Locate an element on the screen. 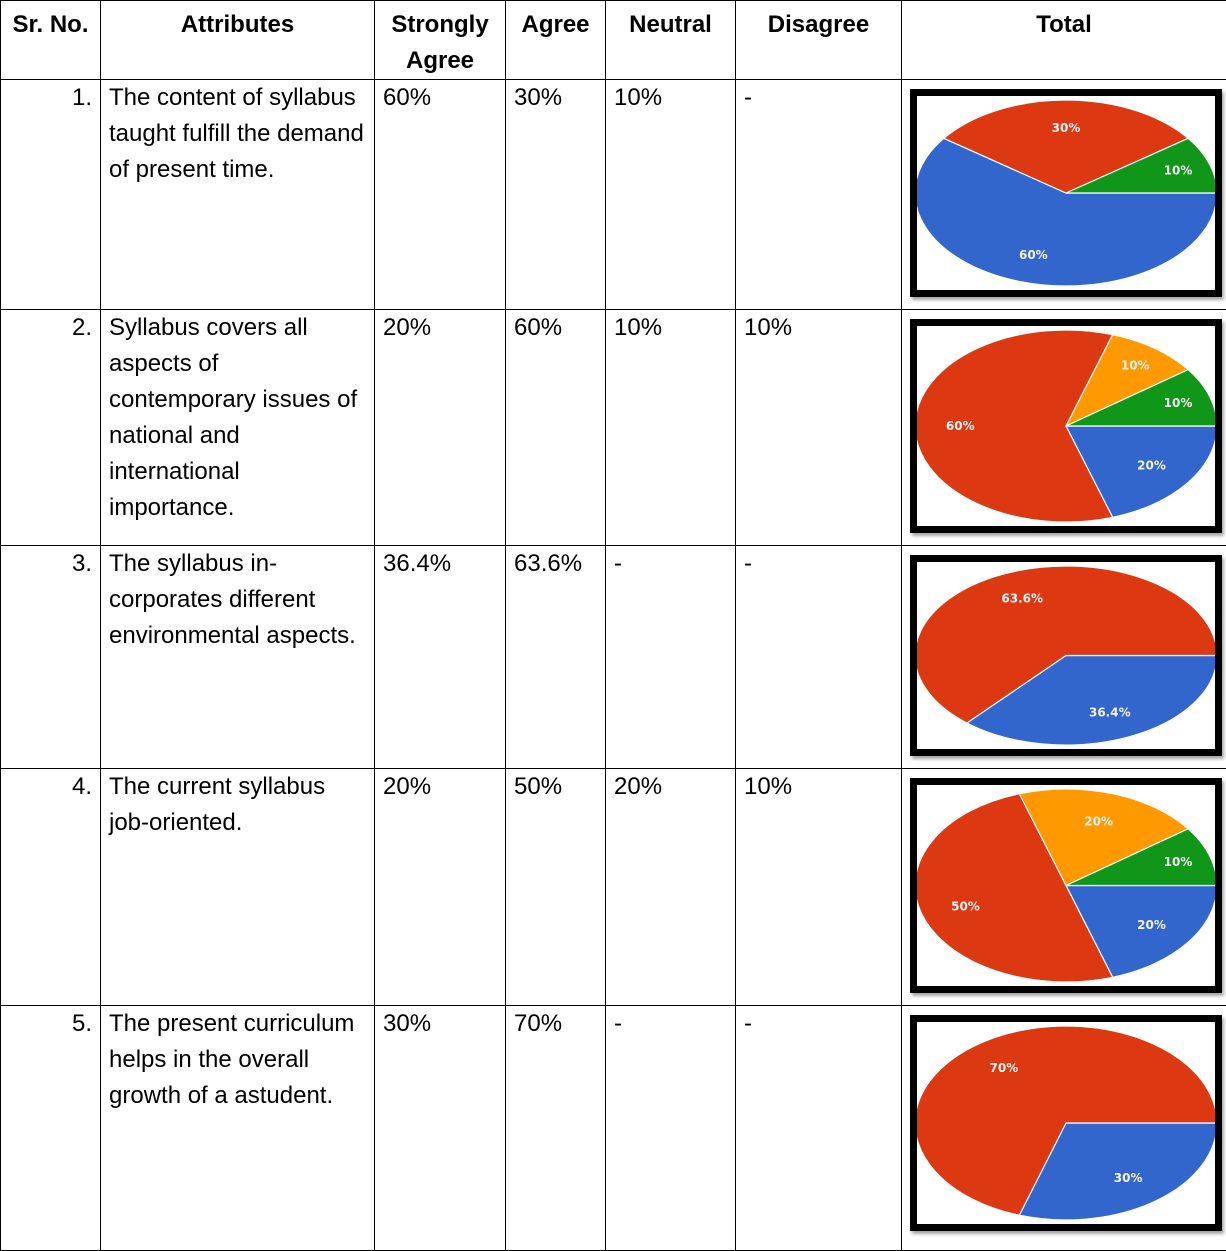  row-agree: 63.6% is located at coordinates (556, 657).